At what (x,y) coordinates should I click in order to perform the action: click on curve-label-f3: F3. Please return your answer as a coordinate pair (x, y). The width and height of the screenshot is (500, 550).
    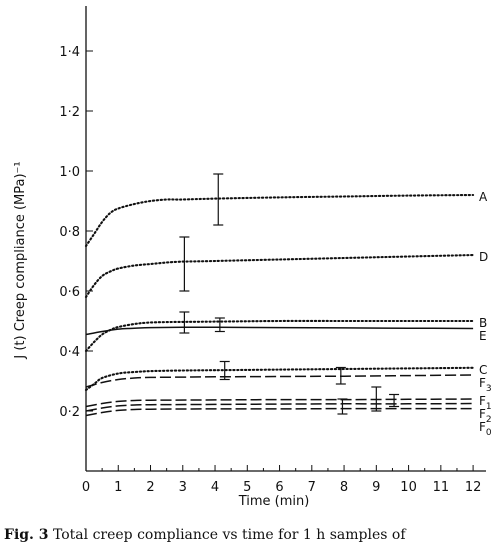
    Looking at the image, I should click on (485, 385).